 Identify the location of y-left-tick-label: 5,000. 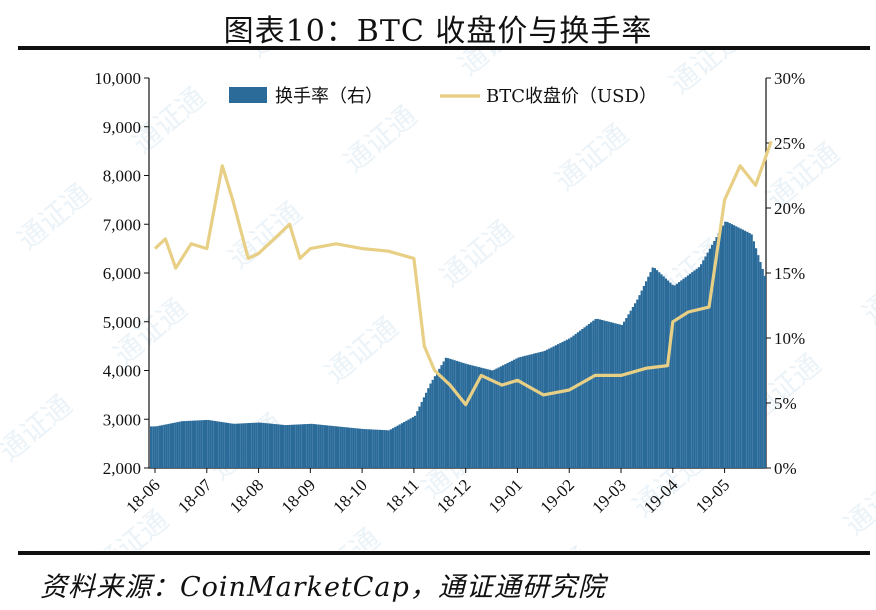
(122, 322).